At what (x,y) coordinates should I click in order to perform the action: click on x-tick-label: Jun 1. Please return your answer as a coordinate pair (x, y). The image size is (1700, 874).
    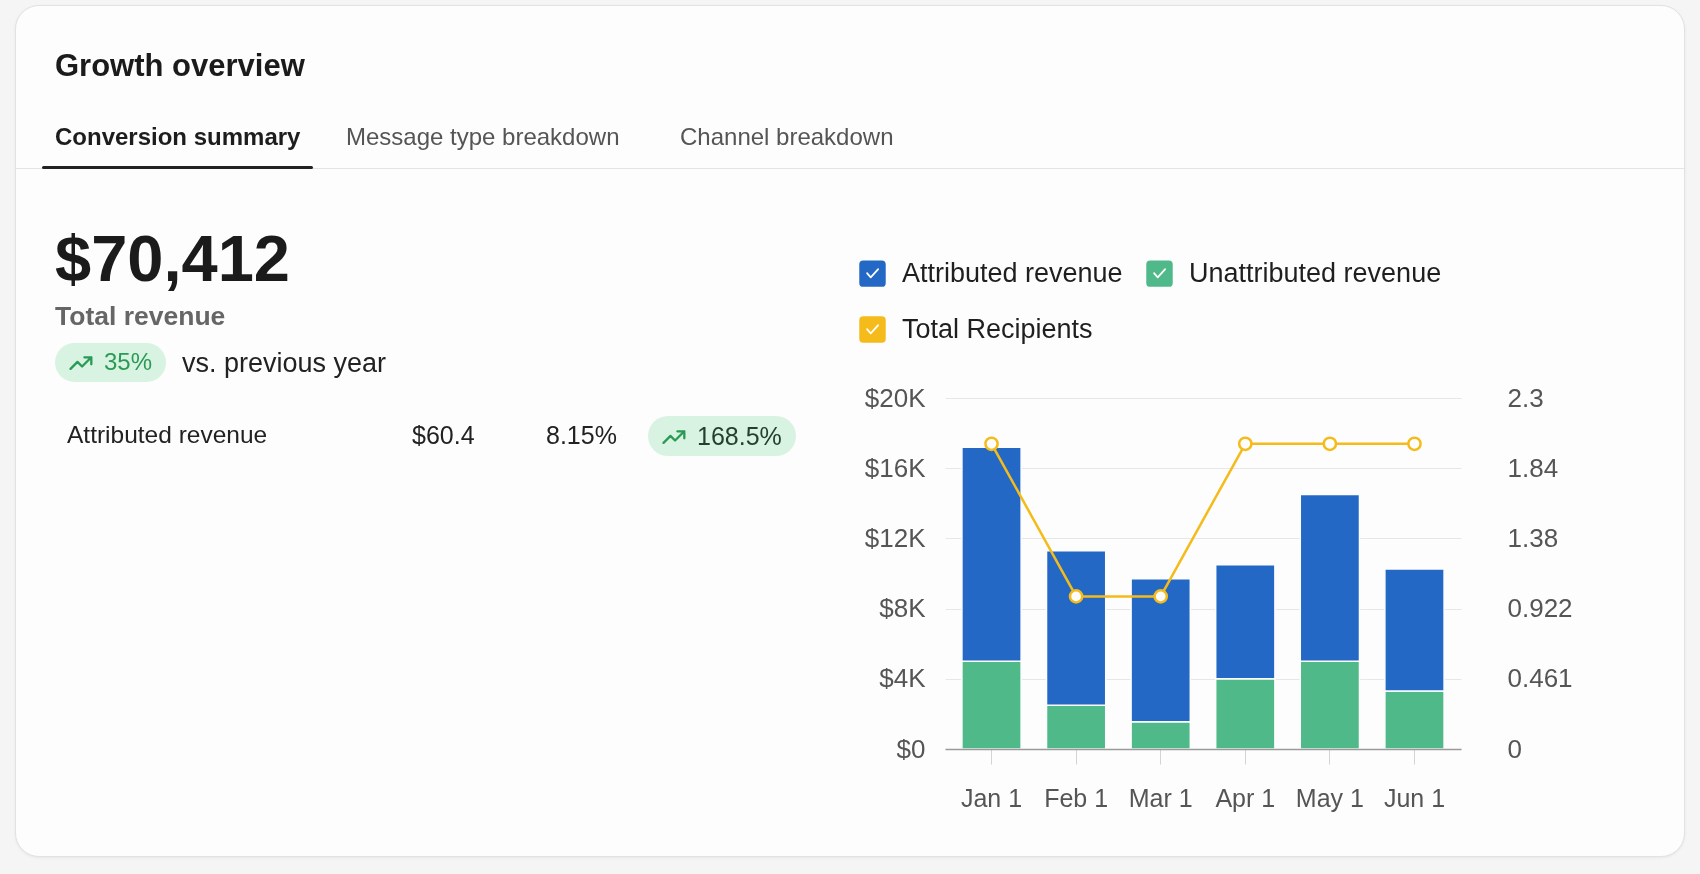
    Looking at the image, I should click on (1414, 797).